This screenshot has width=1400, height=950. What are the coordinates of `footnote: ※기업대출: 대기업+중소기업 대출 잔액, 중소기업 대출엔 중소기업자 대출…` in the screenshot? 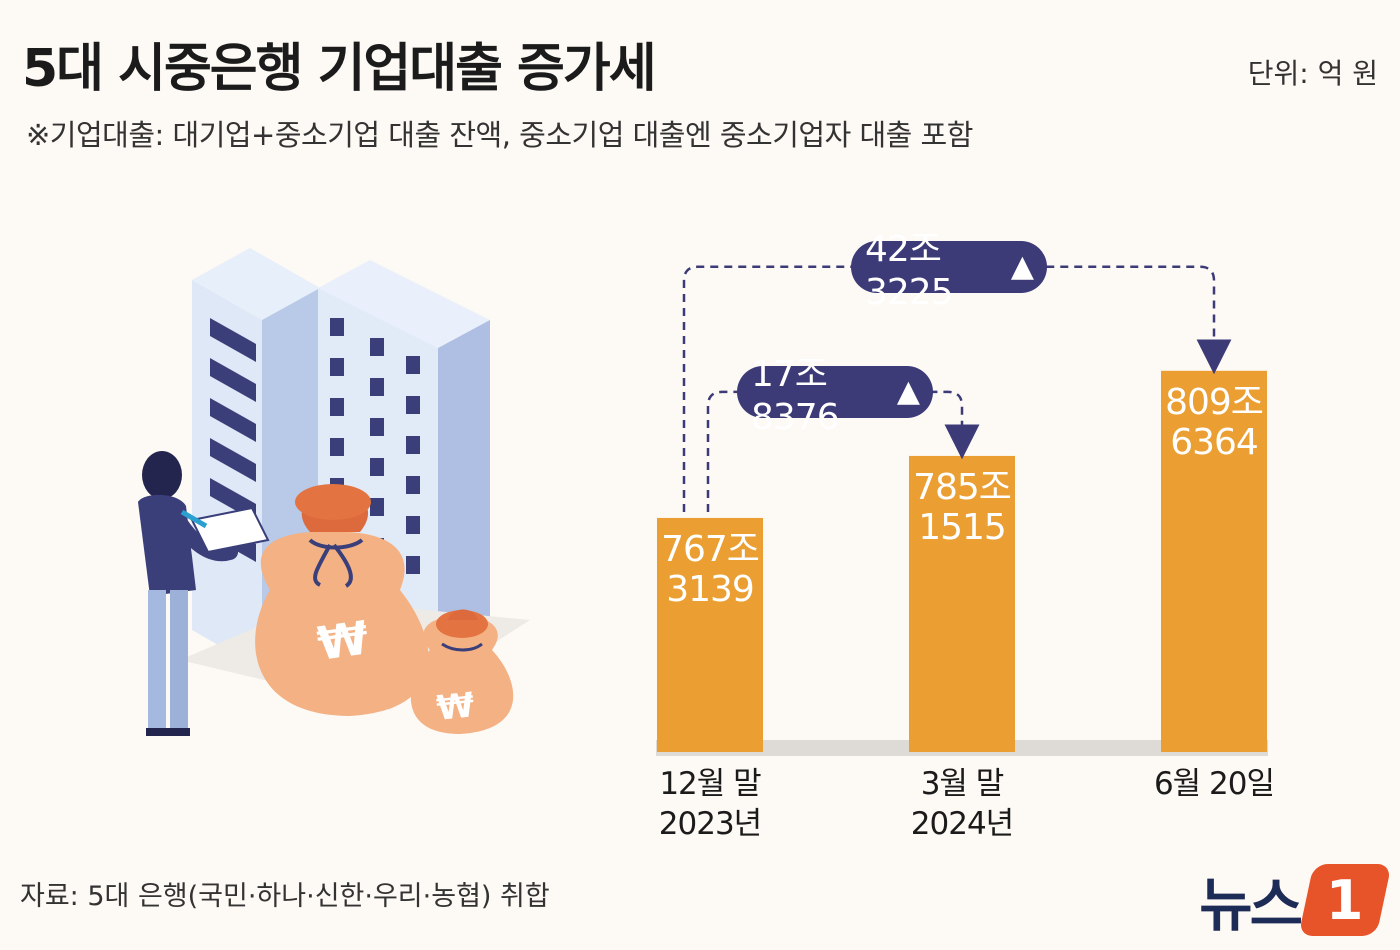 It's located at (499, 135).